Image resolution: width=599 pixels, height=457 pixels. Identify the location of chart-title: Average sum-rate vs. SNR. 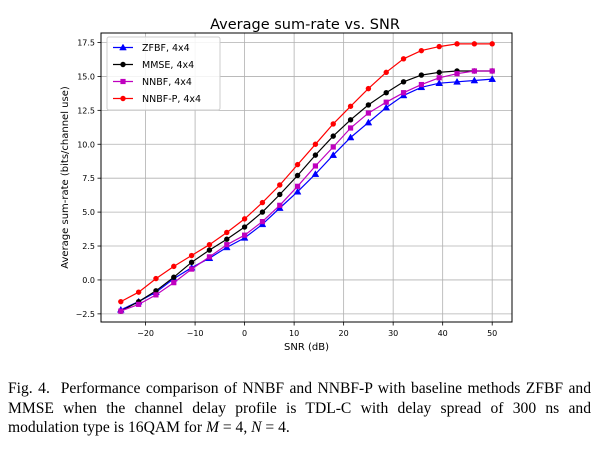
(305, 25).